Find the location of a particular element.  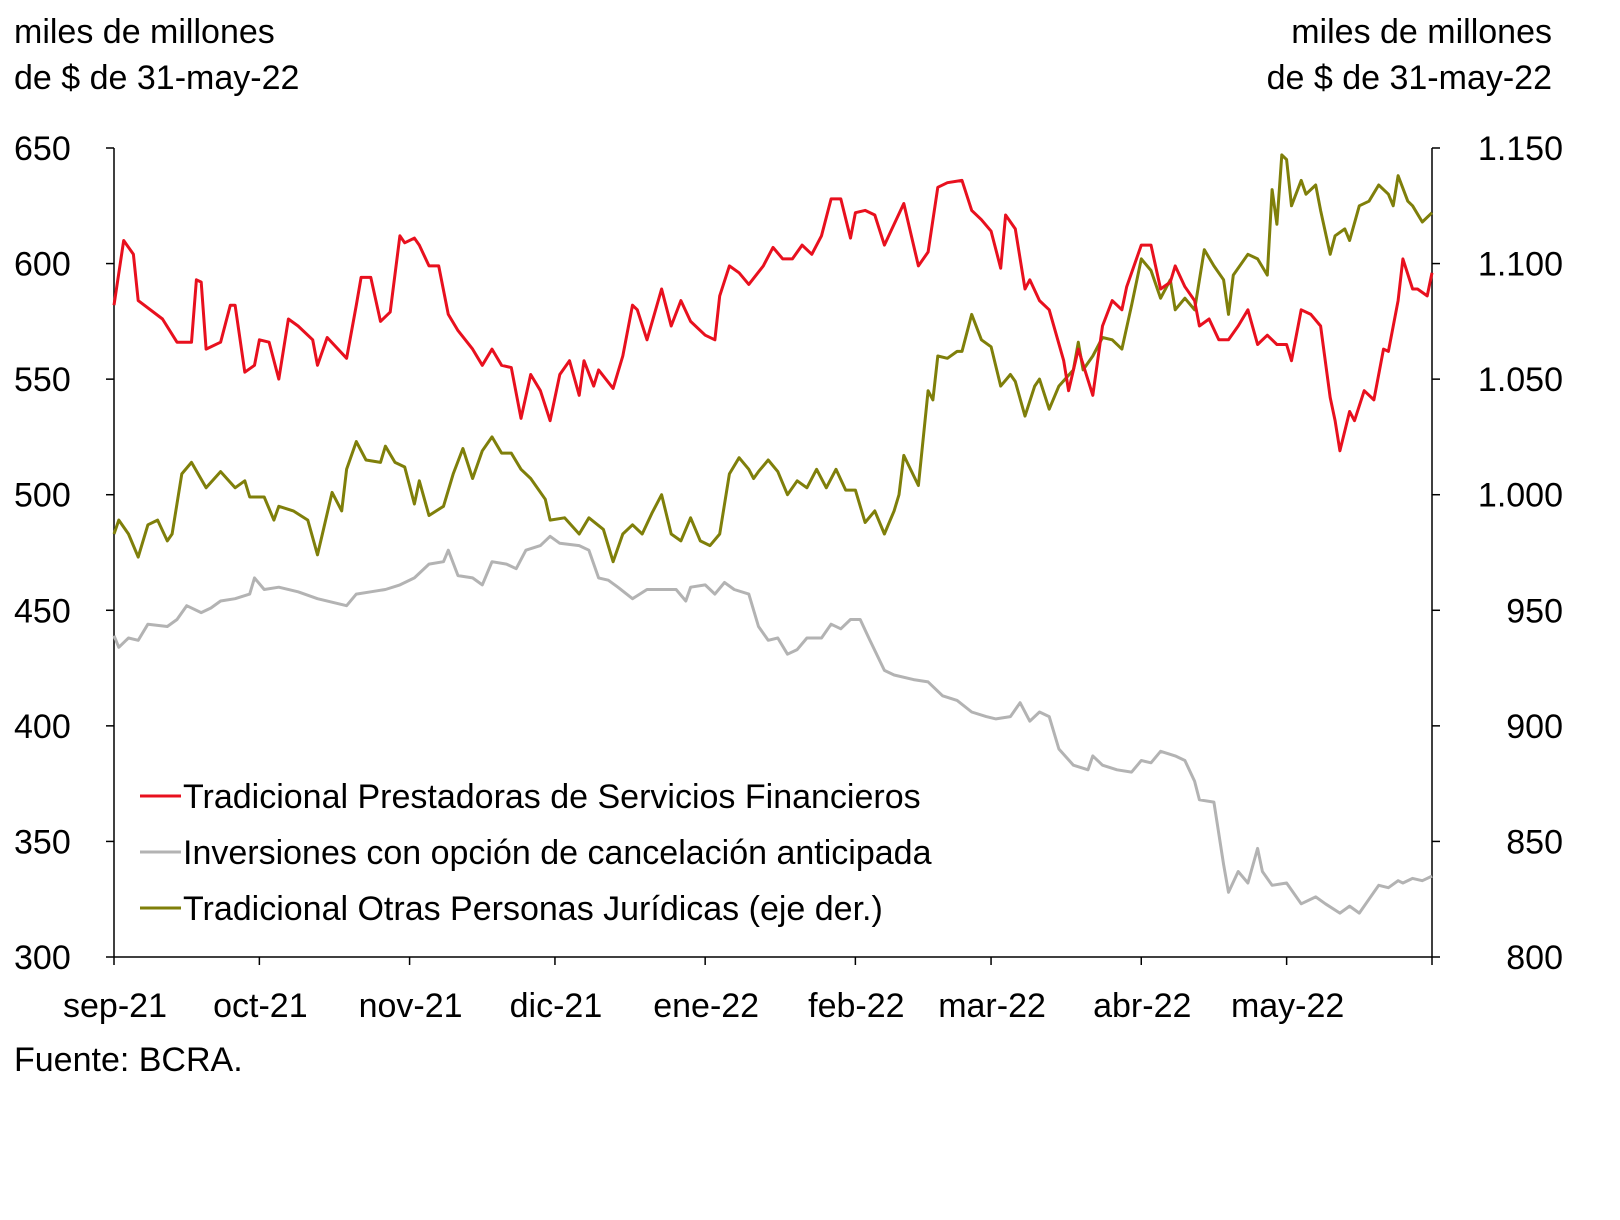

left-axis-label-line-2: de $ de 31-may-22 is located at coordinates (156, 78).